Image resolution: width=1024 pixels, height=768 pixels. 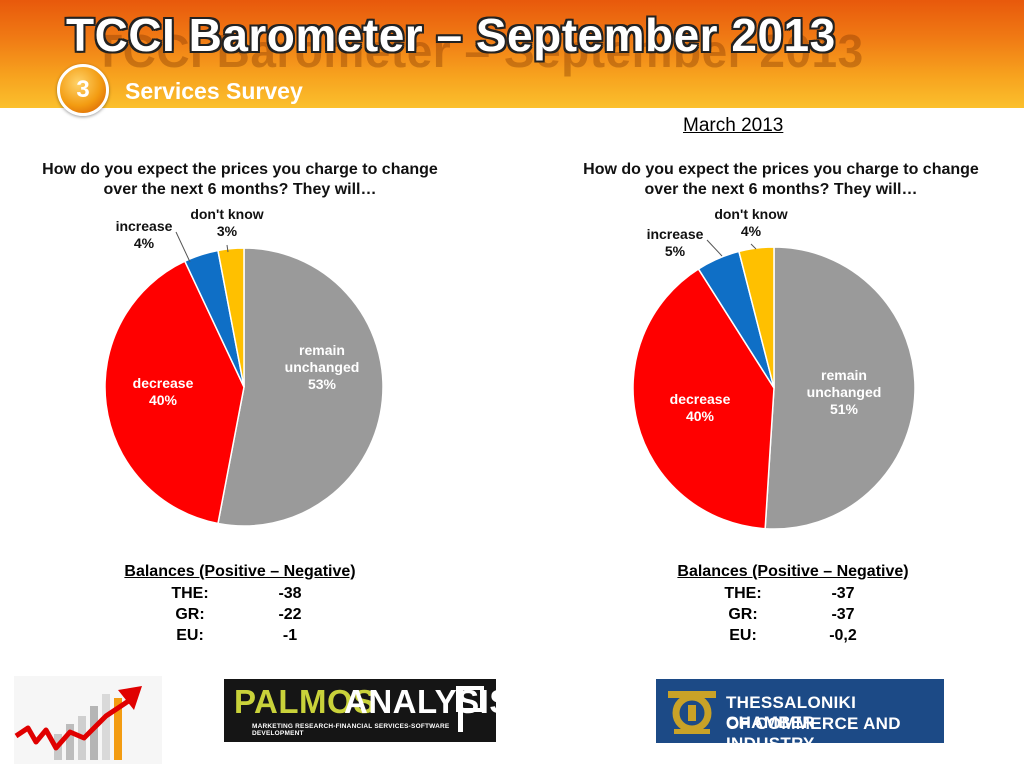 I want to click on balance-value: -38, so click(x=290, y=593).